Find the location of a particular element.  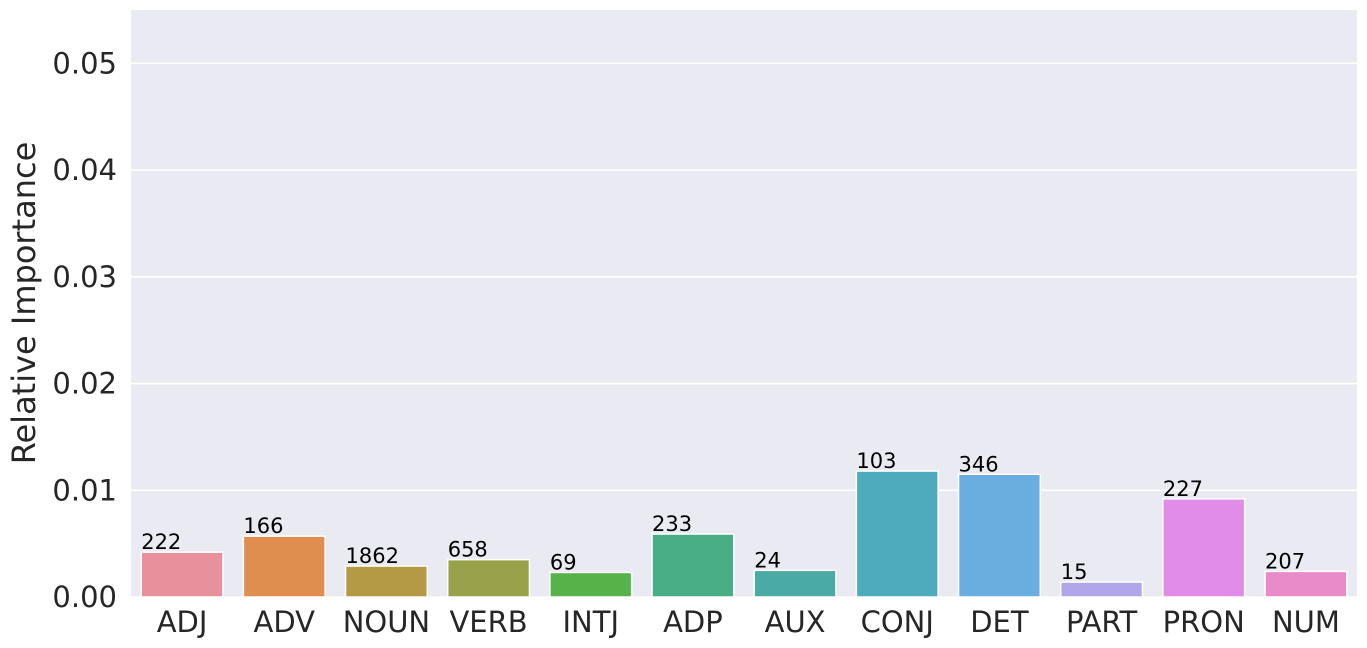

y-tick-label: 0.02 is located at coordinates (84, 384).